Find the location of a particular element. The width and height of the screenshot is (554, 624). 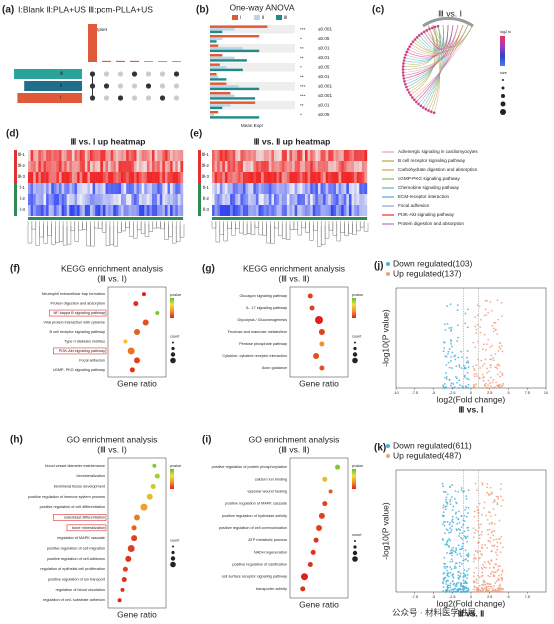

colorbar is located at coordinates (172, 479).